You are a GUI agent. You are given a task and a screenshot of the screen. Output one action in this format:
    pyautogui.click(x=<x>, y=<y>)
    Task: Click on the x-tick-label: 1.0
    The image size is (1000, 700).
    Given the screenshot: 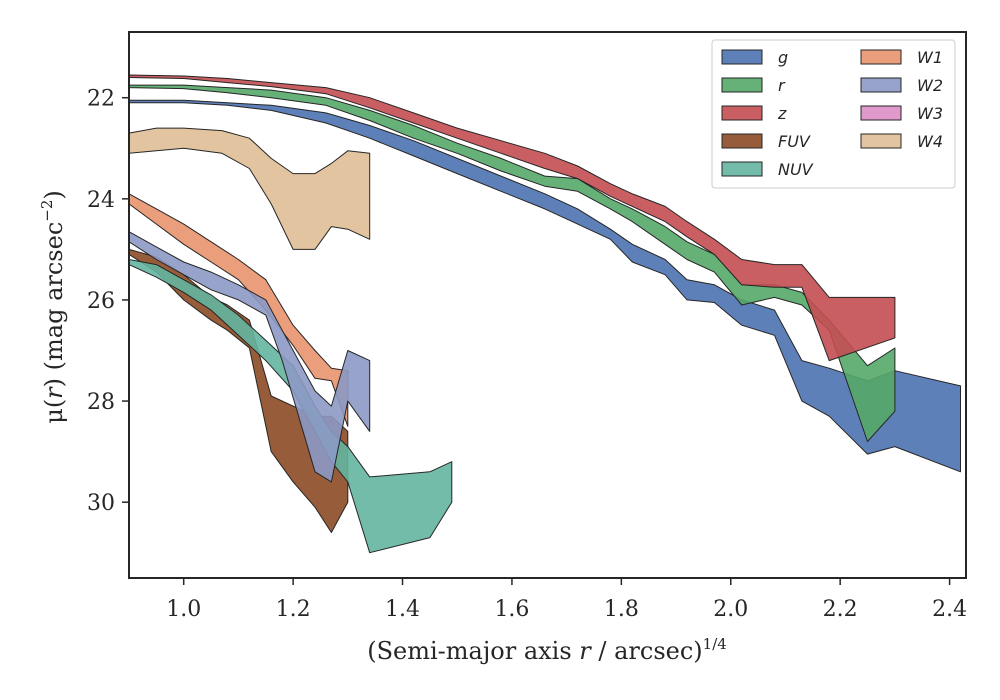 What is the action you would take?
    pyautogui.click(x=183, y=609)
    